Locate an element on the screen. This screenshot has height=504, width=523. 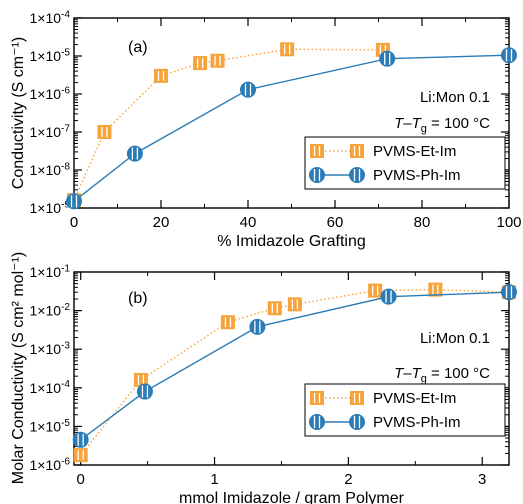
y-tick-label: 1×10⁻⁷ is located at coordinates (49, 131).